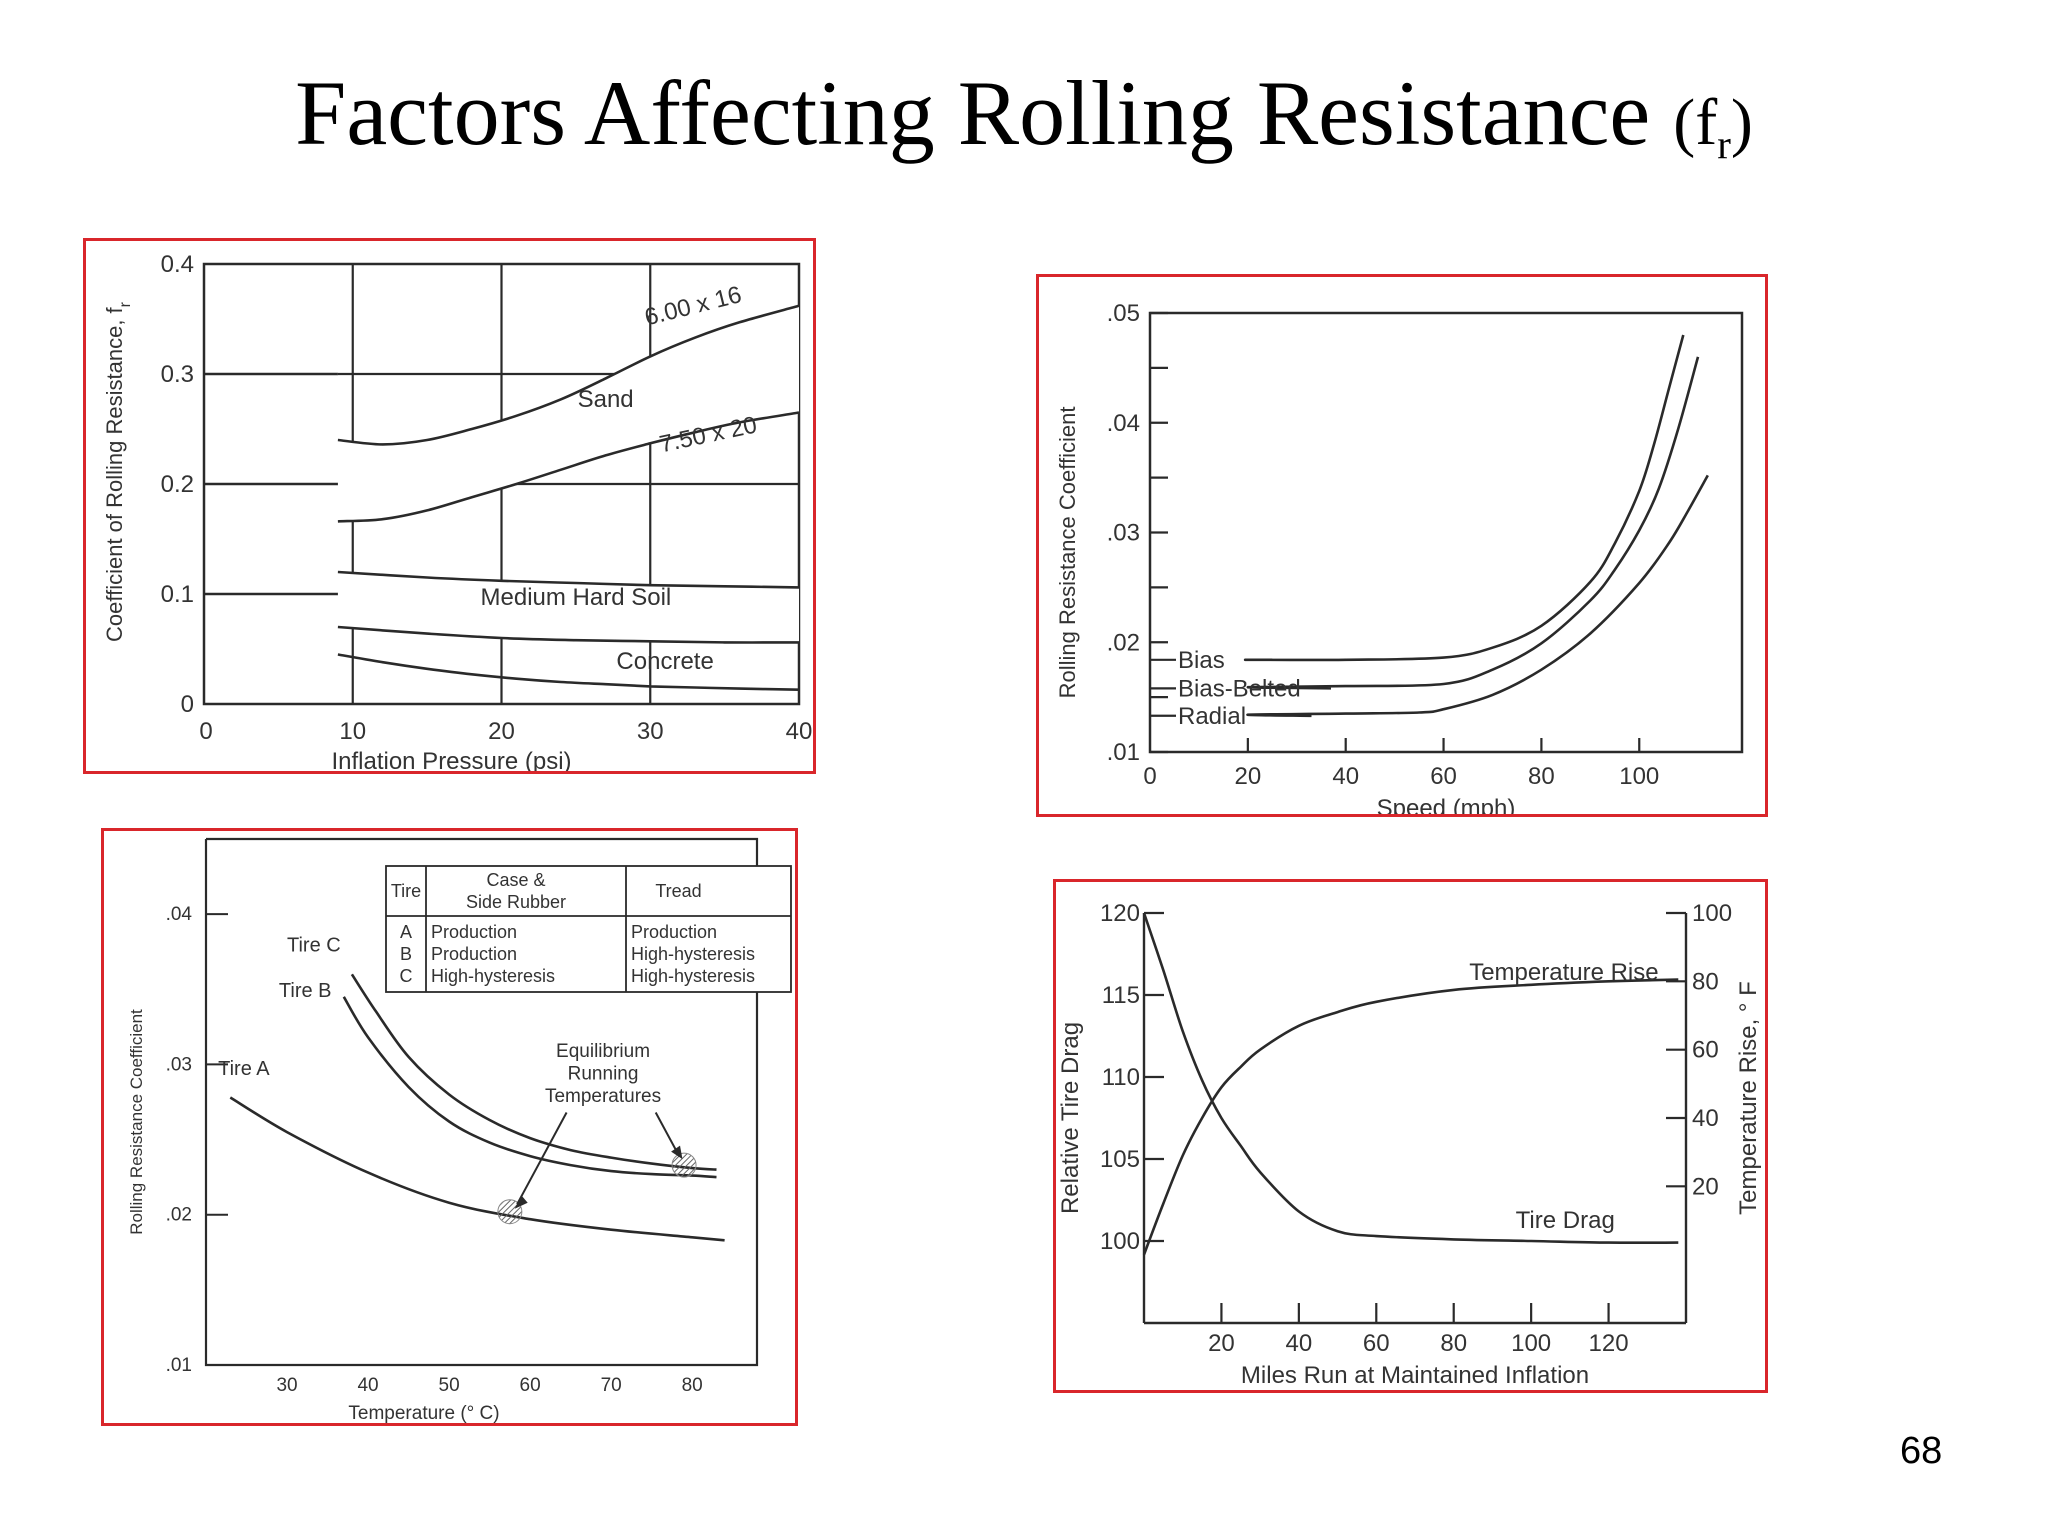  Describe the element at coordinates (493, 976) in the screenshot. I see `table-cell-case: High-hysteresis` at that location.